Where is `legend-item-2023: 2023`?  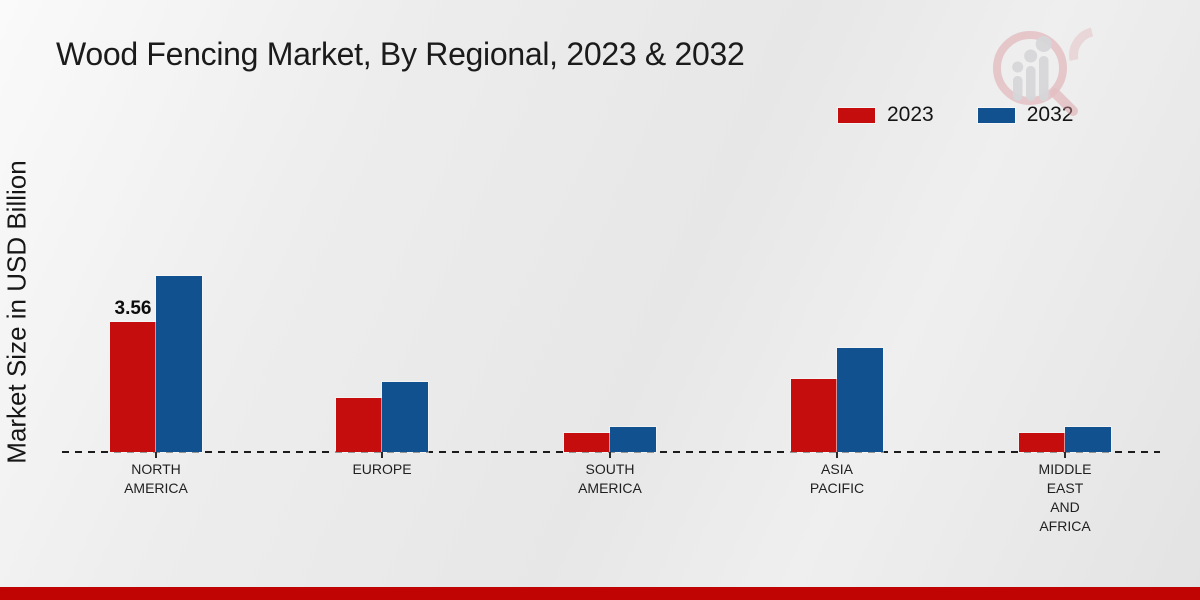
legend-item-2023: 2023 is located at coordinates (886, 115).